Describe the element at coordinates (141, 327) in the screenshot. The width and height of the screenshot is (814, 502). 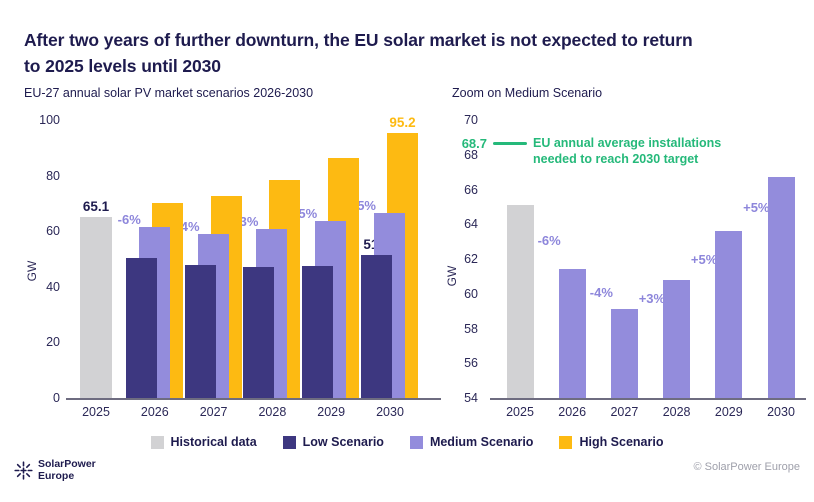
I see `bar-2026-low-scenario` at that location.